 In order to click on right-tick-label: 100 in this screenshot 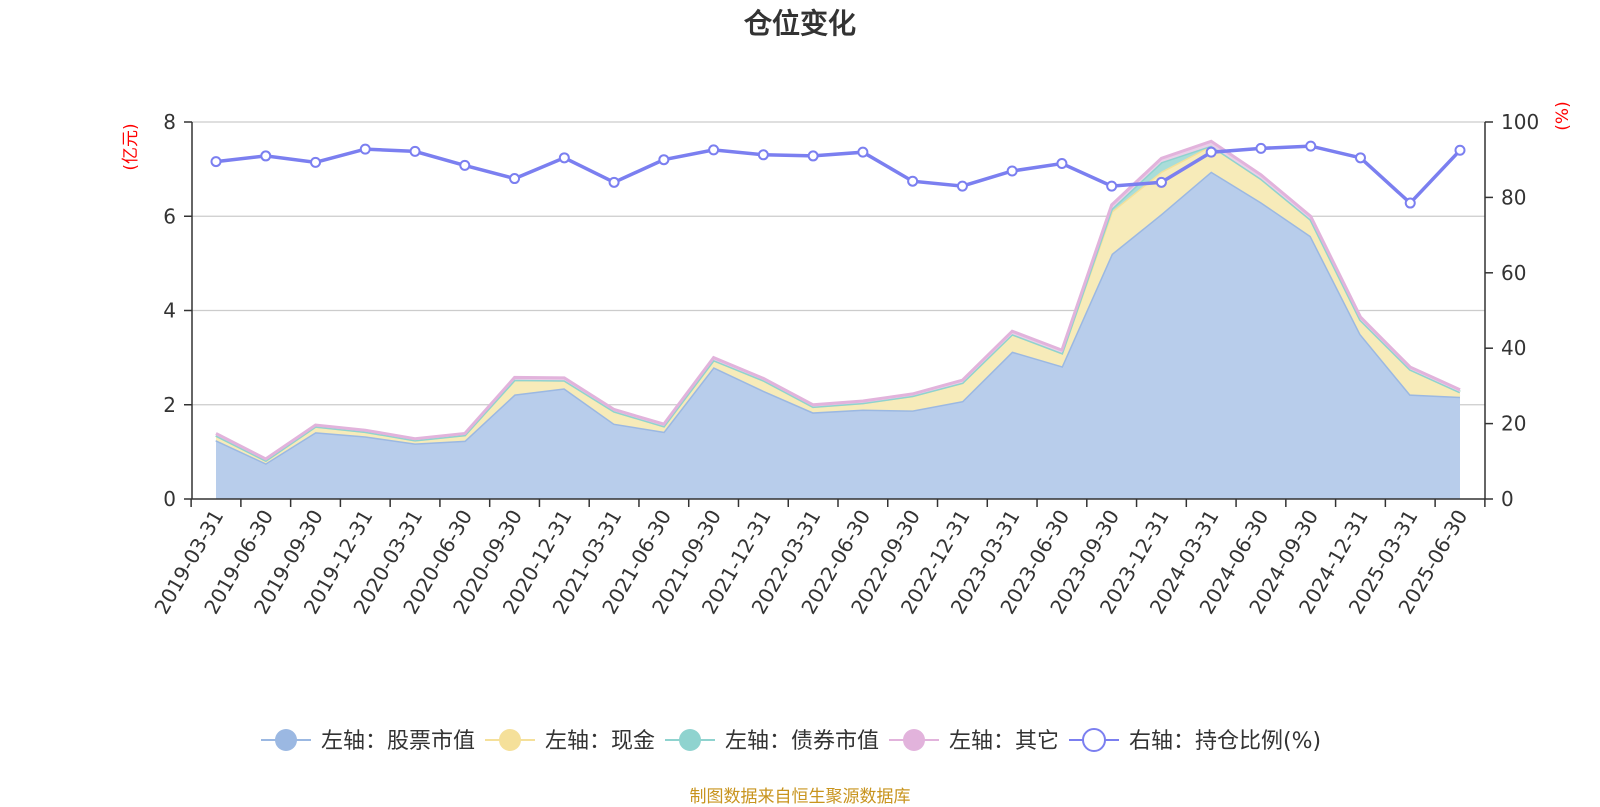, I will do `click(1520, 122)`.